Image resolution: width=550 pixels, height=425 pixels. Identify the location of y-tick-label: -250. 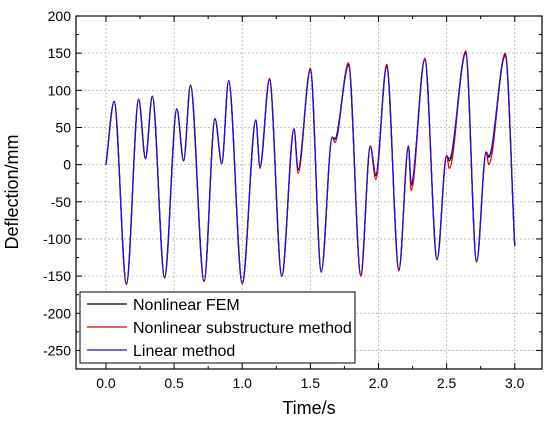
(57, 350).